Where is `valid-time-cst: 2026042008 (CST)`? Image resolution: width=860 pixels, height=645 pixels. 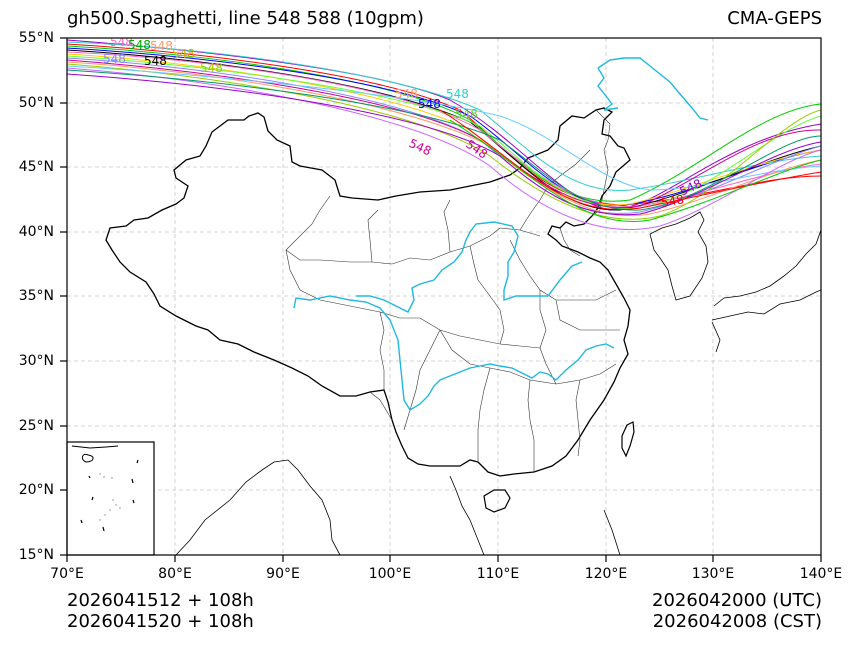
valid-time-cst: 2026042008 (CST) is located at coordinates (737, 621).